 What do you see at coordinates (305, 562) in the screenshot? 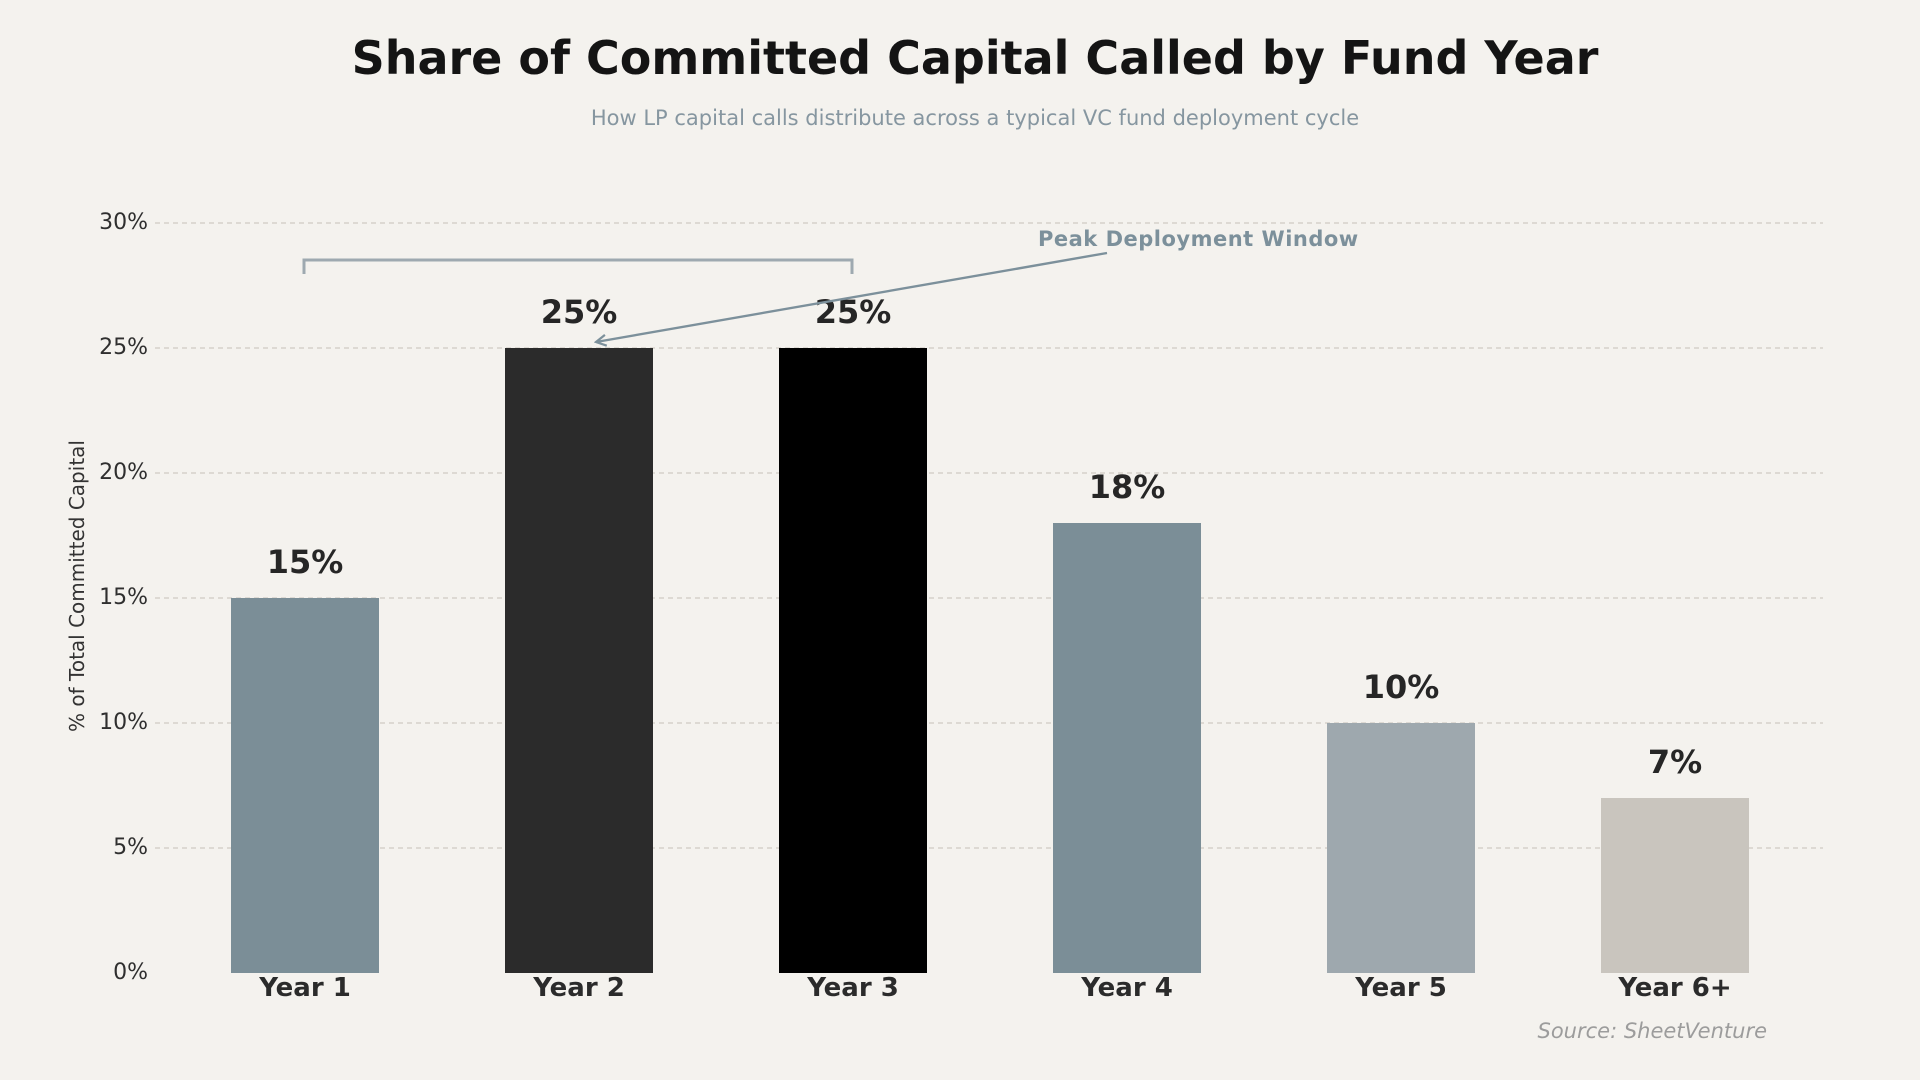
I see `value-label-year-1: 15%` at bounding box center [305, 562].